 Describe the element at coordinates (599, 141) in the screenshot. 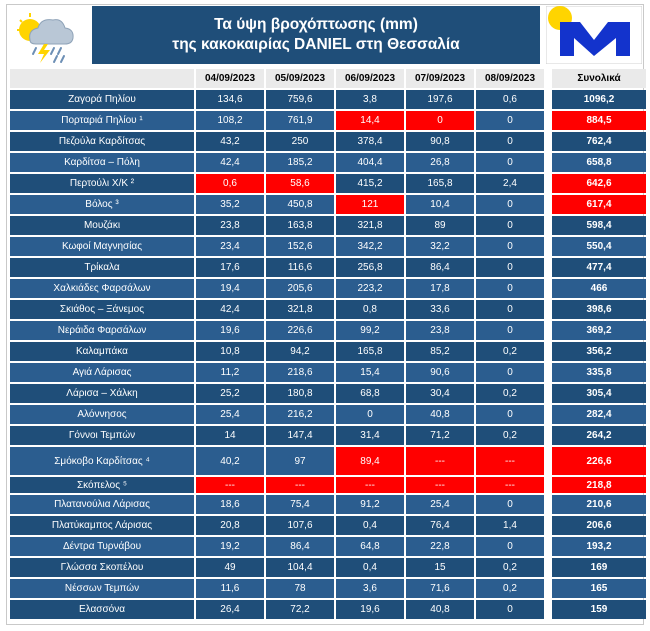

I see `rain-total: 762,4` at that location.